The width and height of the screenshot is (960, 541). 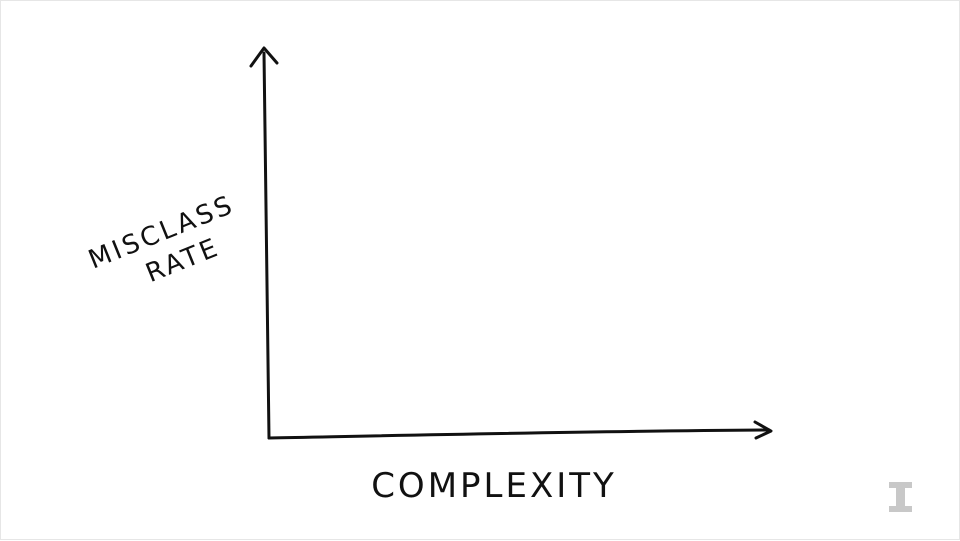 I want to click on y-axis-arrowhead, so click(x=264, y=57).